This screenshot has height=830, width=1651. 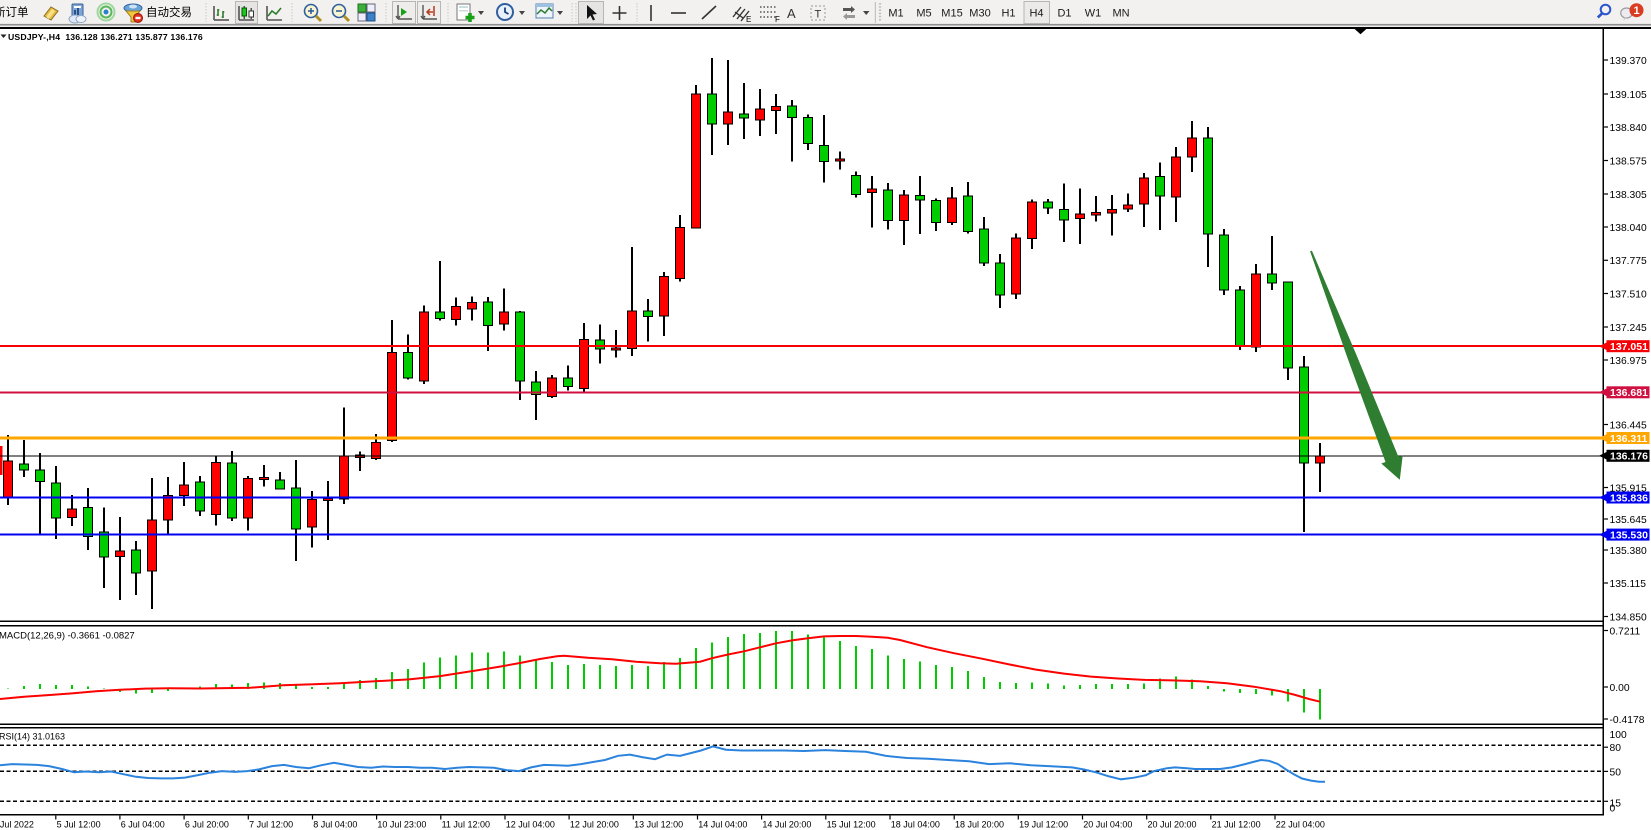 What do you see at coordinates (169, 12) in the screenshot?
I see `svg-text: 自动交易` at bounding box center [169, 12].